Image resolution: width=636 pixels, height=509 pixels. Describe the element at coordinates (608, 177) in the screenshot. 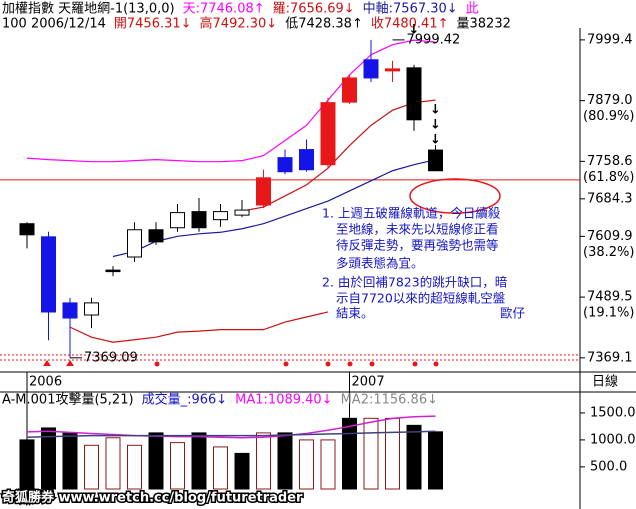

I see `y-tick-pct: (61.8%)` at that location.